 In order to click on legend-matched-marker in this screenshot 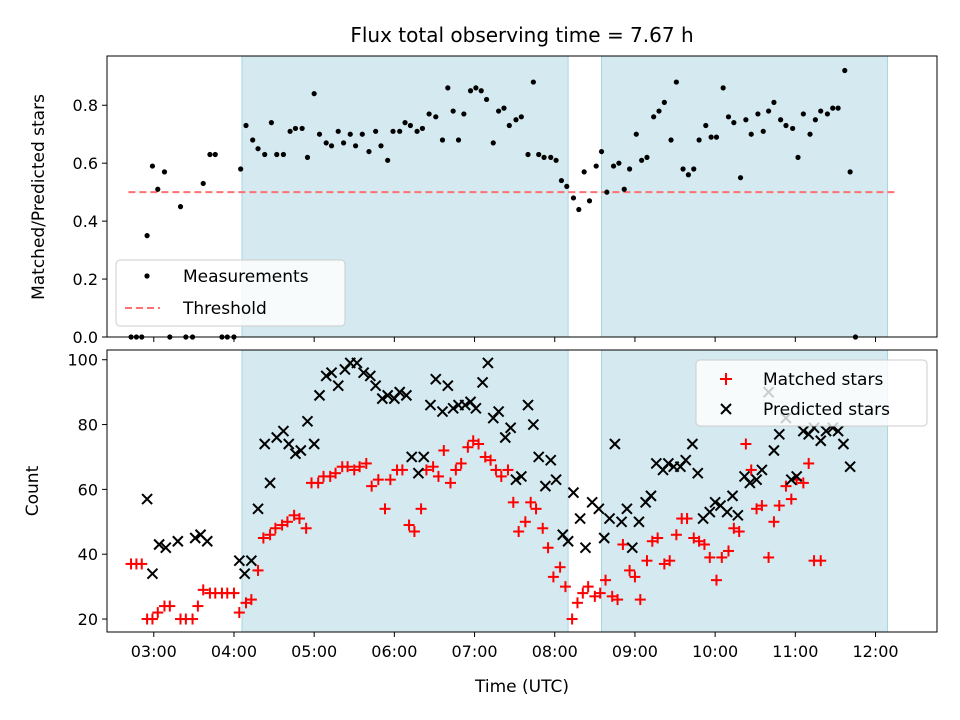, I will do `click(726, 379)`.